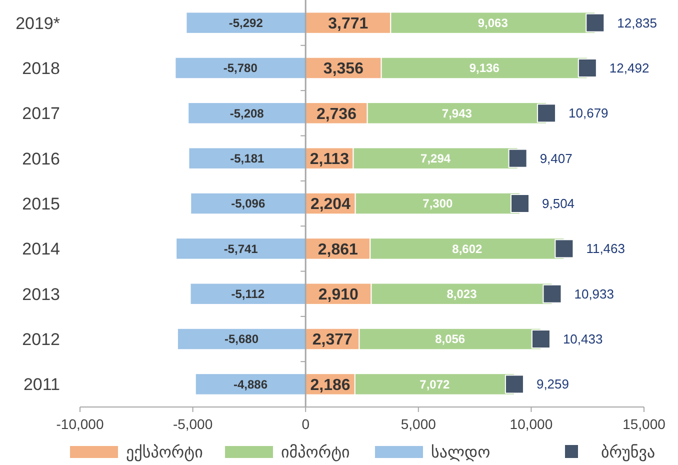 The width and height of the screenshot is (678, 465). What do you see at coordinates (41, 294) in the screenshot?
I see `y-tick-label: 2013` at bounding box center [41, 294].